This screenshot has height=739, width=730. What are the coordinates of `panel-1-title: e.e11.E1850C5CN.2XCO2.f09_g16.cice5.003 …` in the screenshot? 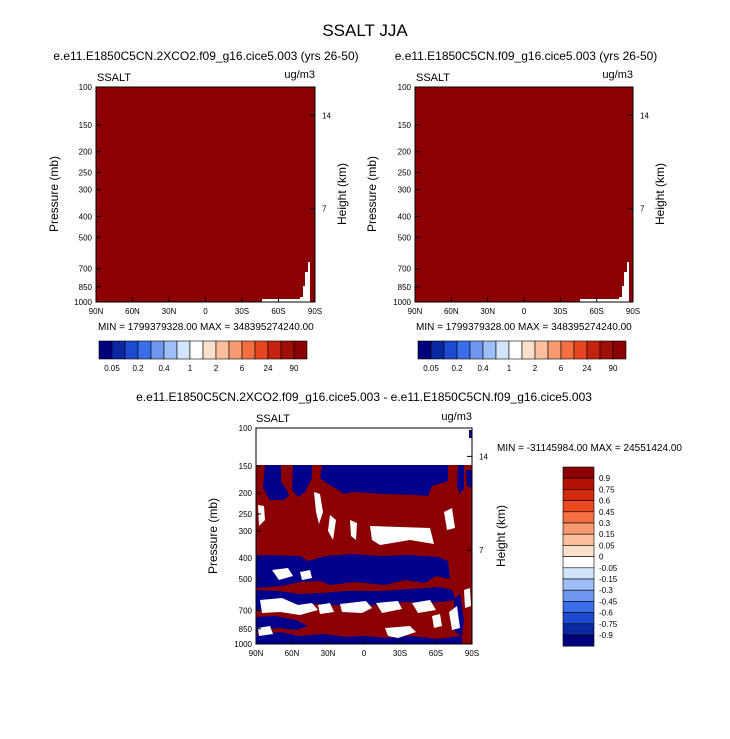 It's located at (205, 56).